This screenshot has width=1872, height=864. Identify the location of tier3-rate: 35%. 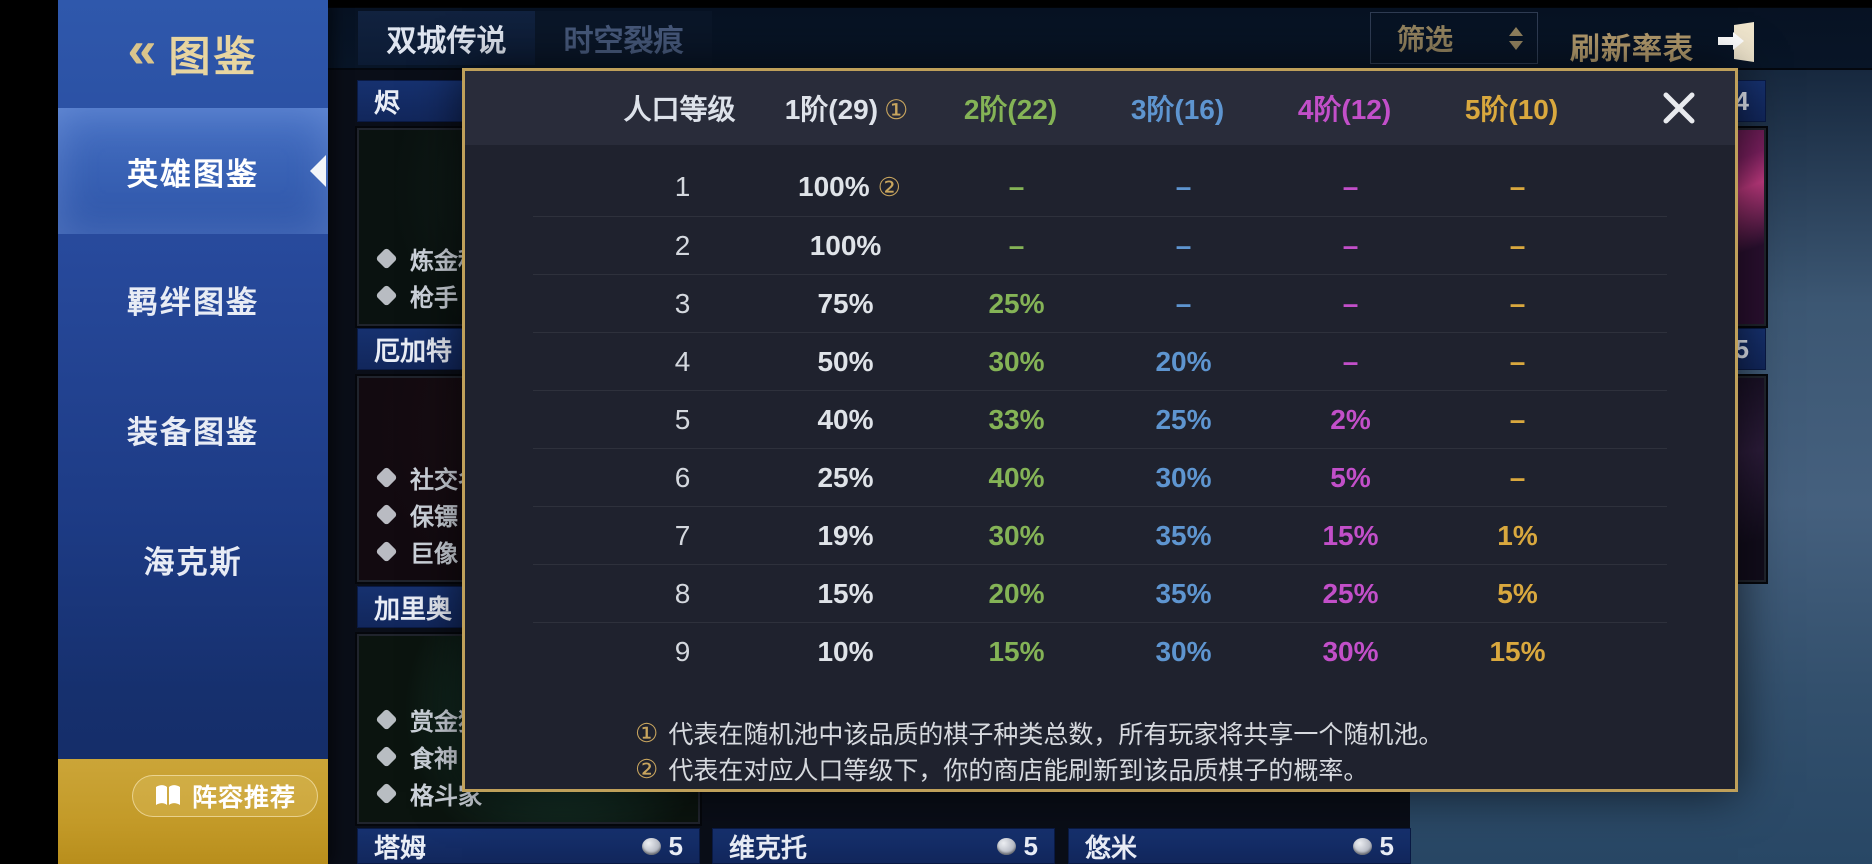
(1183, 535).